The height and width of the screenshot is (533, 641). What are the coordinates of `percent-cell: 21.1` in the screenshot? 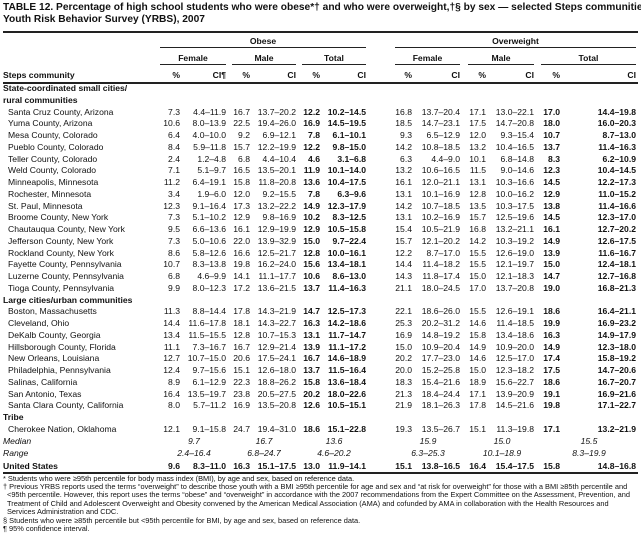 It's located at (403, 288).